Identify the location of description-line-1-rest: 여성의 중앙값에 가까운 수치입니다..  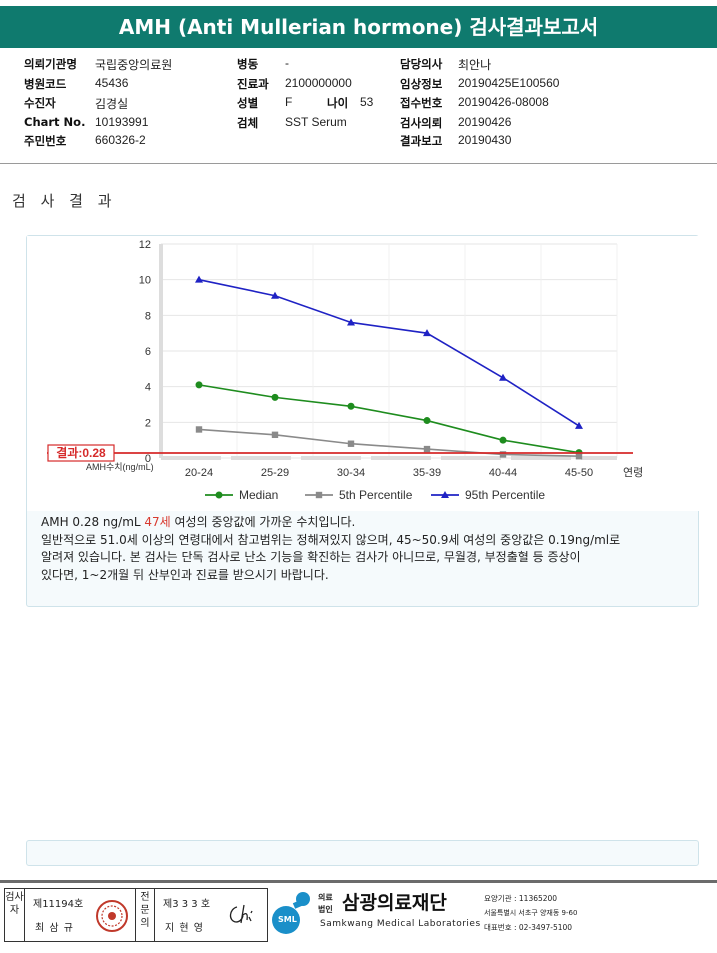
(263, 522).